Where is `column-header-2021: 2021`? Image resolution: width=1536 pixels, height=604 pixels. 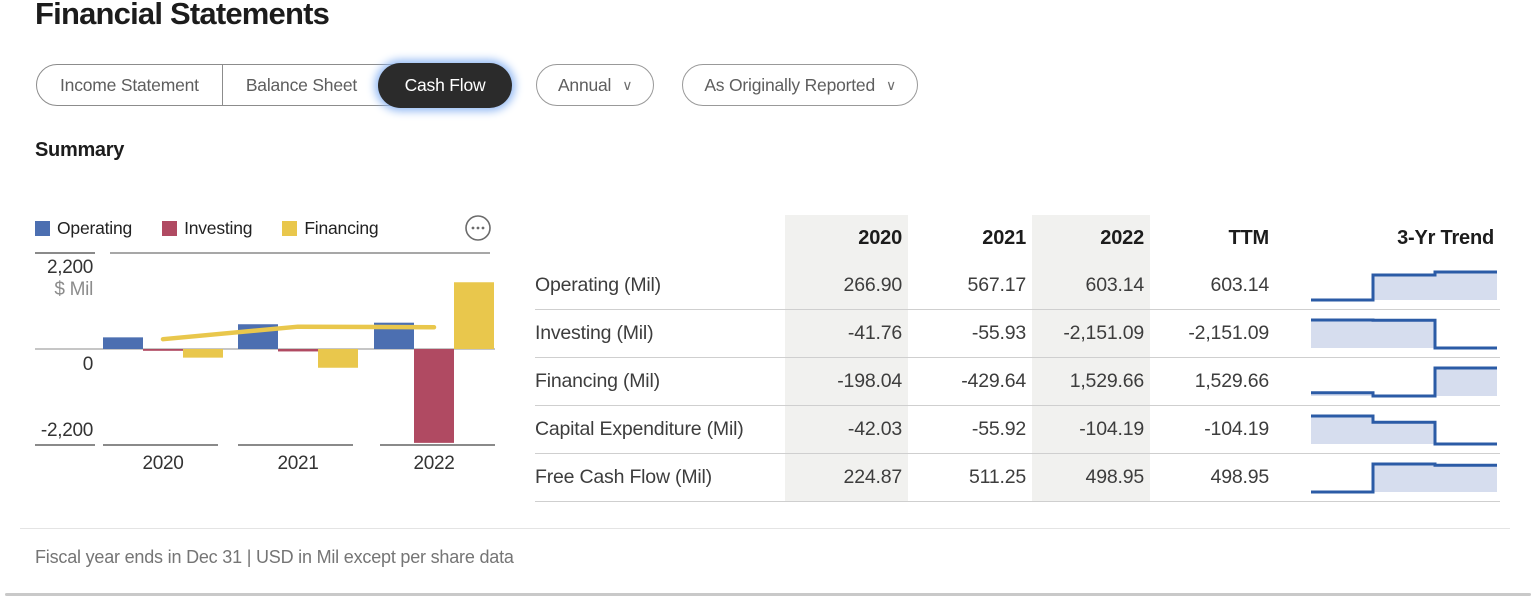
column-header-2021: 2021 is located at coordinates (1004, 238).